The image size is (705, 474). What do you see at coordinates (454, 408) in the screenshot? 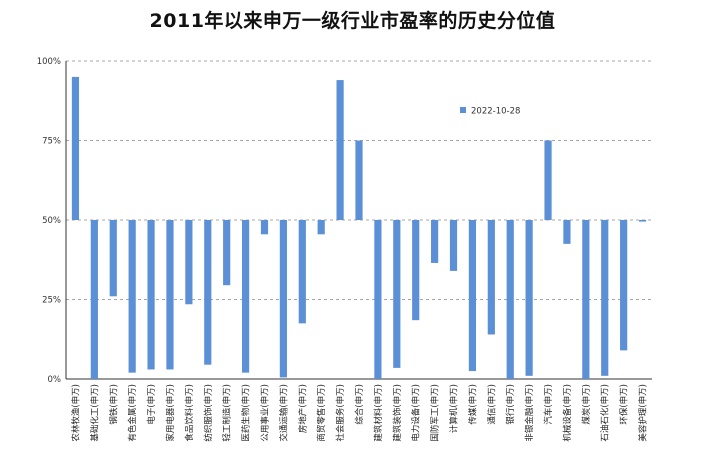
I see `x-category-label-21: 计算机(申万)` at bounding box center [454, 408].